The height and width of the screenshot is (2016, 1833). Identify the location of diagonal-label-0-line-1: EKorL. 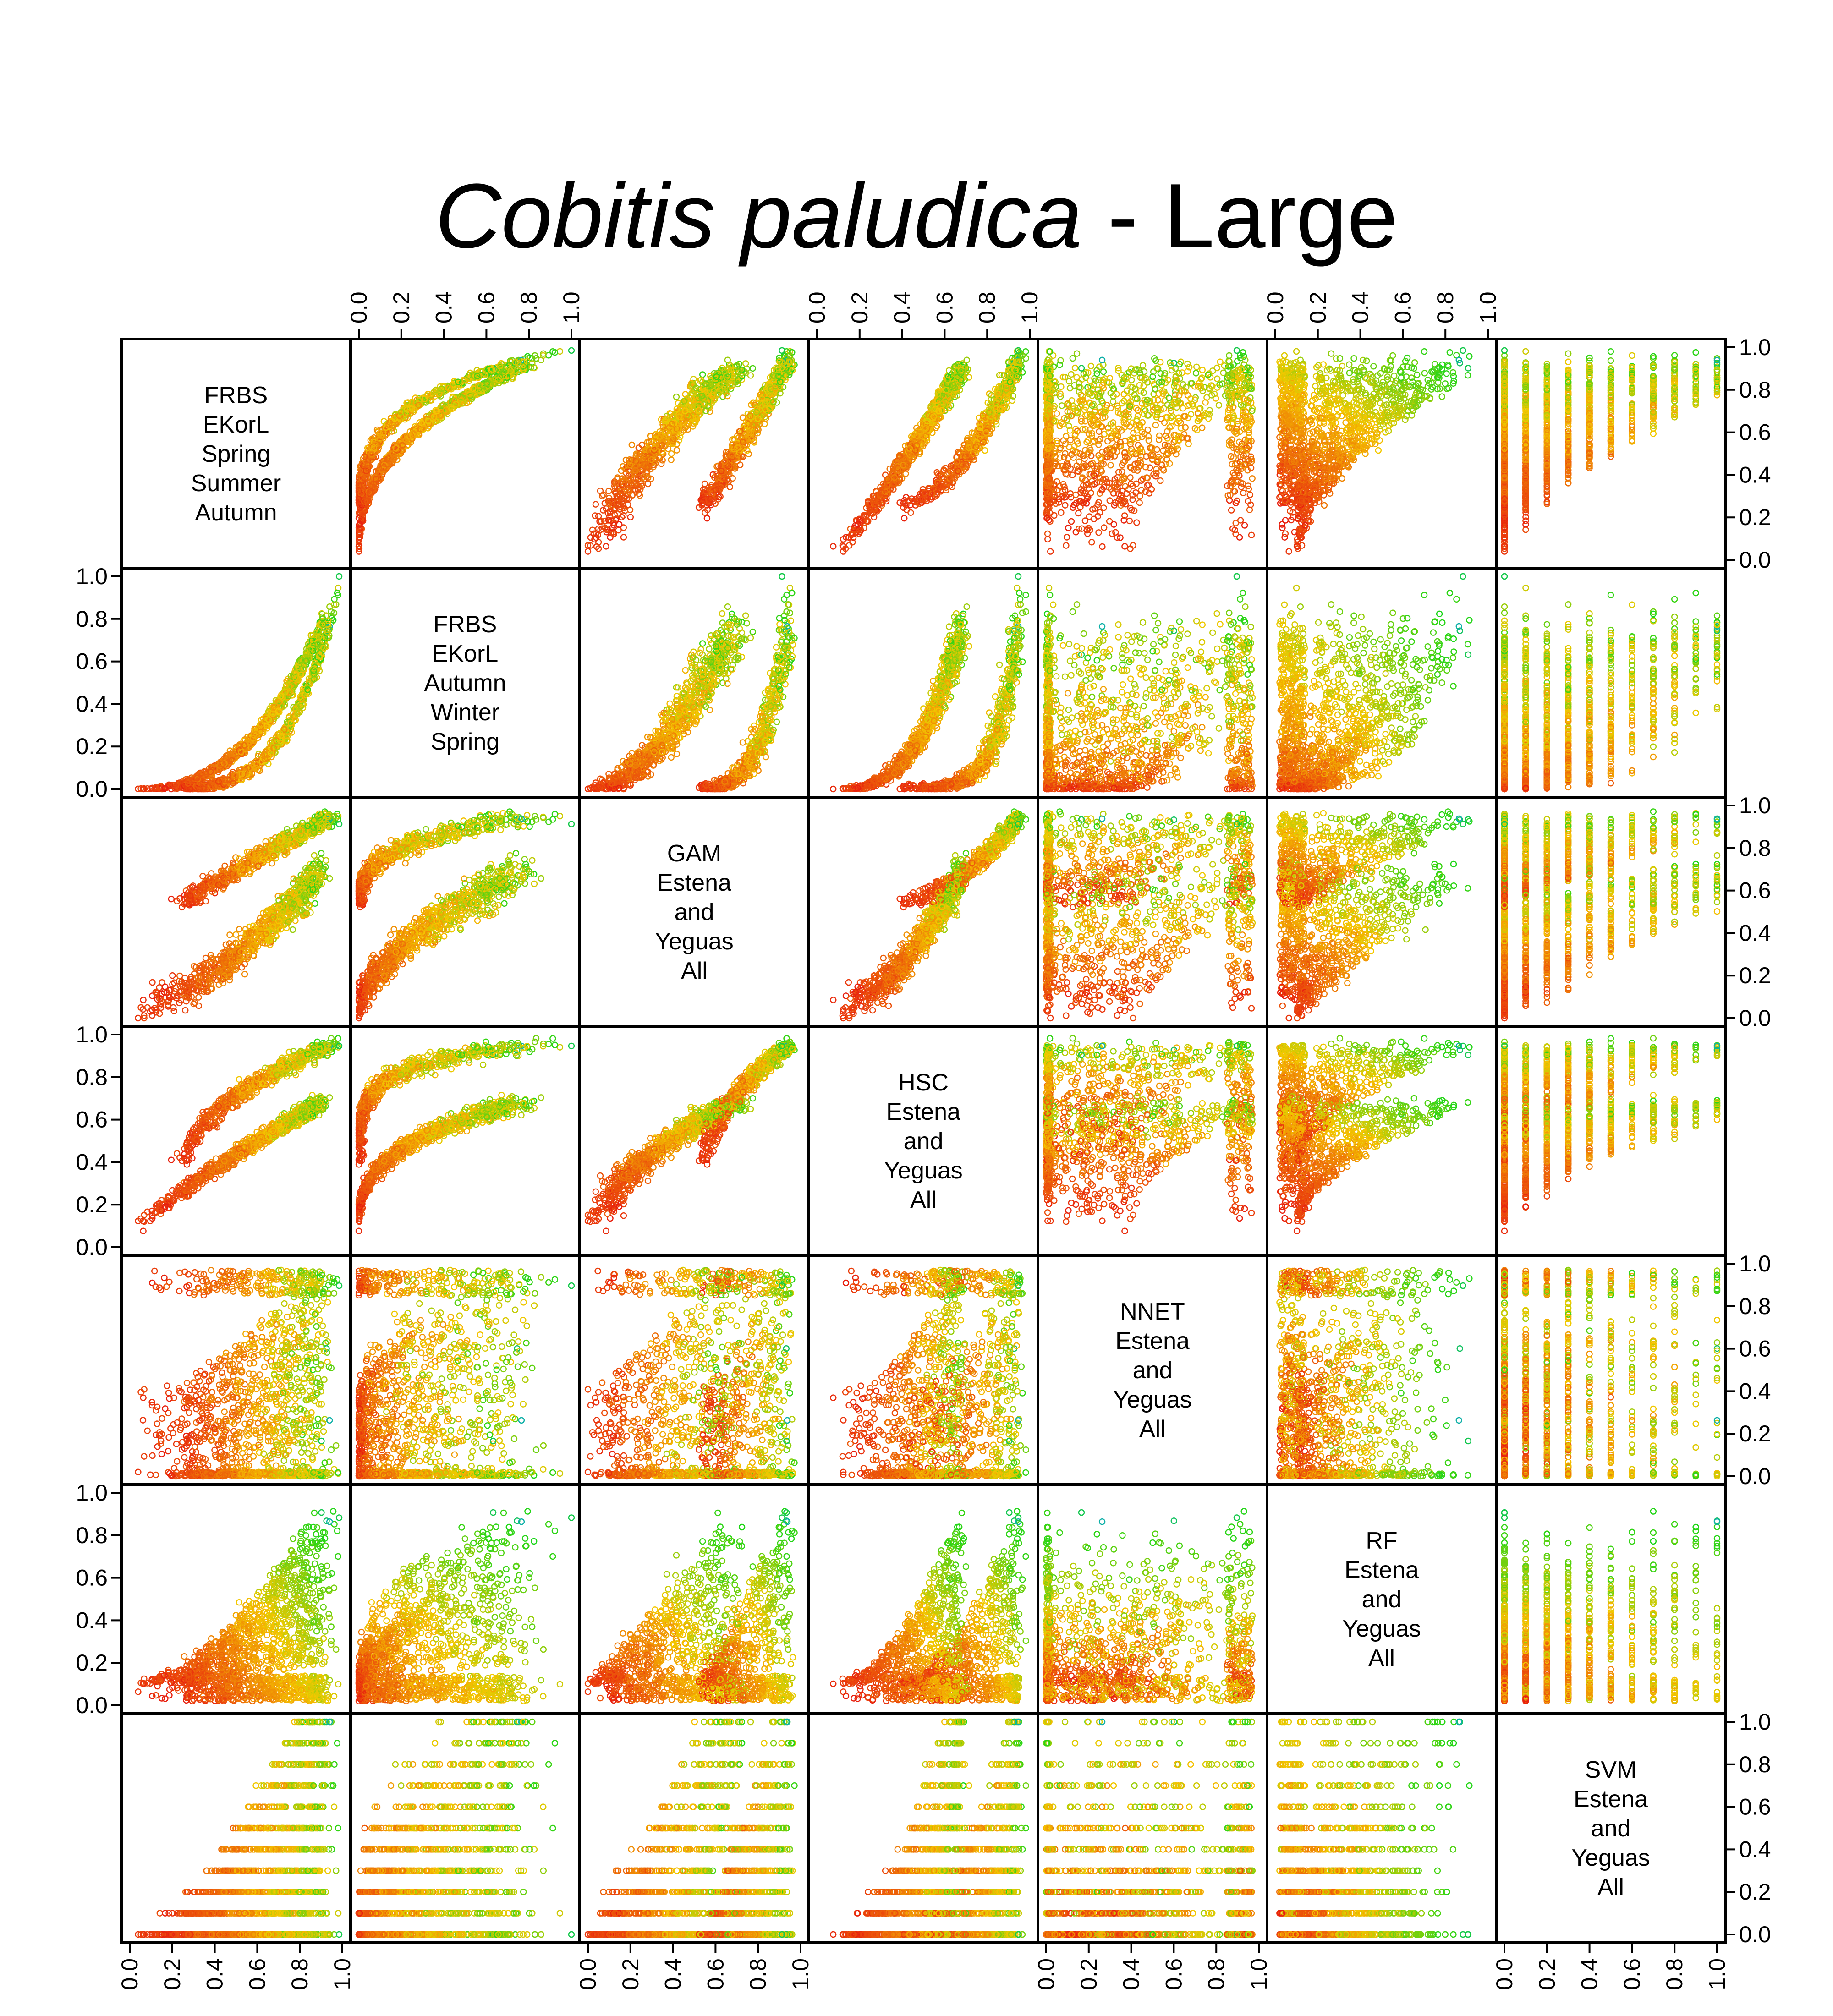
(236, 424).